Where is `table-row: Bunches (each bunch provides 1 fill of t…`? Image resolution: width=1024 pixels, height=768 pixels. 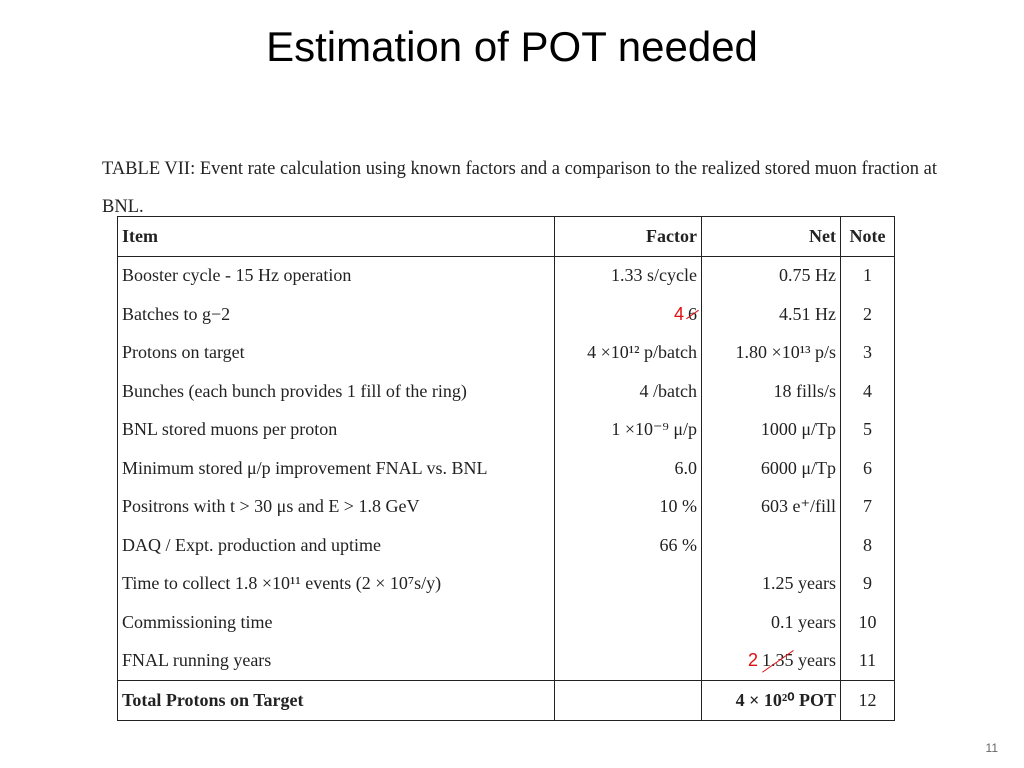
table-row: Bunches (each bunch provides 1 fill of t… is located at coordinates (506, 391).